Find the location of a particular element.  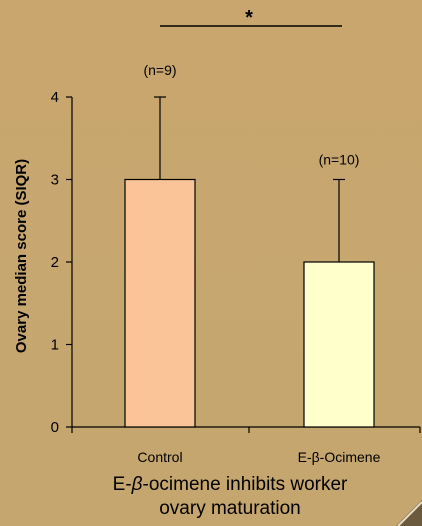

y-tick-label: 0 is located at coordinates (55, 427).